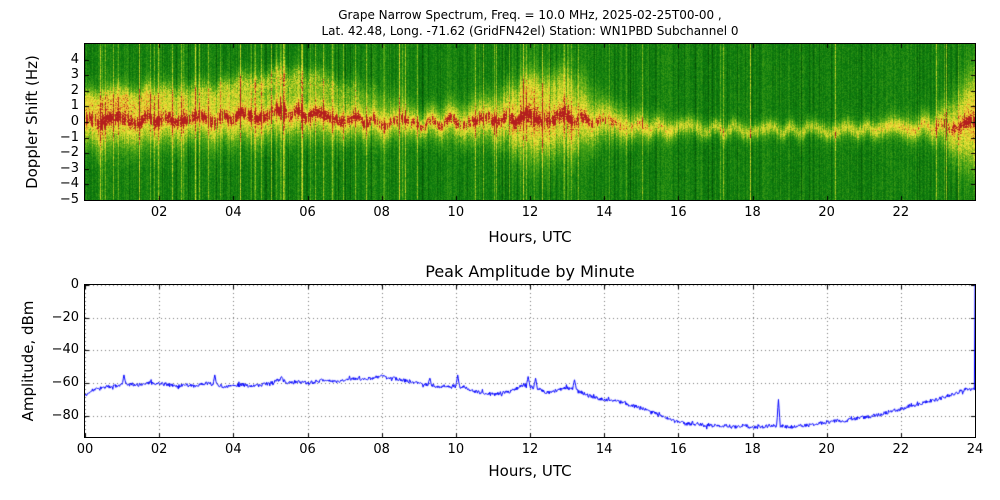  Describe the element at coordinates (678, 449) in the screenshot. I see `amplitude-x-tick-label: 16` at that location.